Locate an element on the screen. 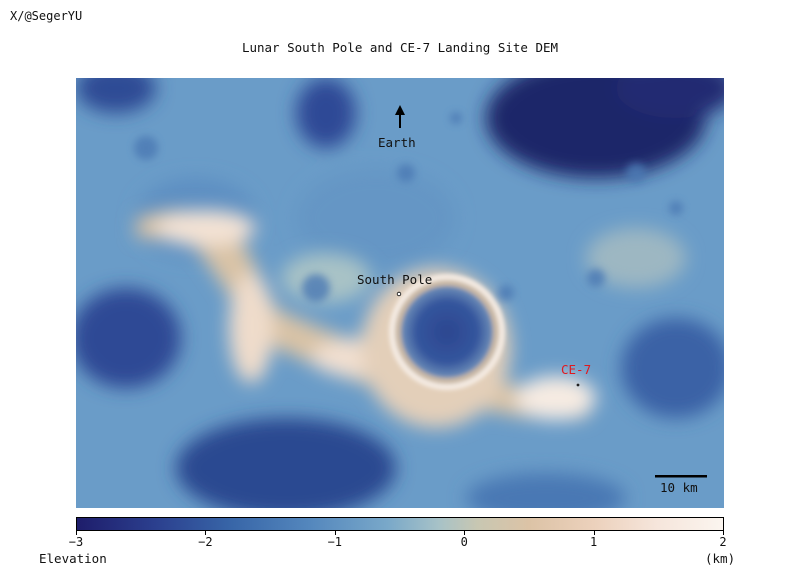 The width and height of the screenshot is (800, 588). scale-bar-label: 10 km is located at coordinates (679, 487).